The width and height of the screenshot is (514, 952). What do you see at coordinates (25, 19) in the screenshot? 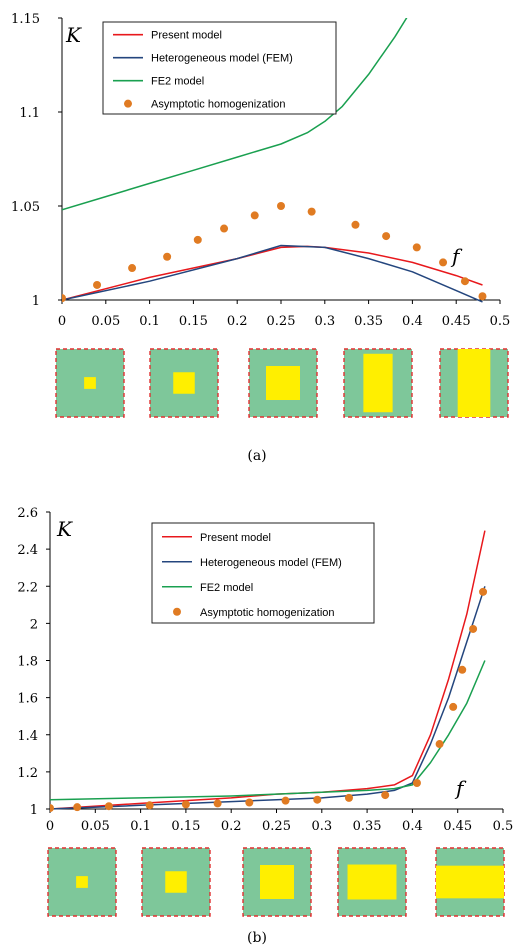
I see `y-tick-label: 1.15` at bounding box center [25, 19].